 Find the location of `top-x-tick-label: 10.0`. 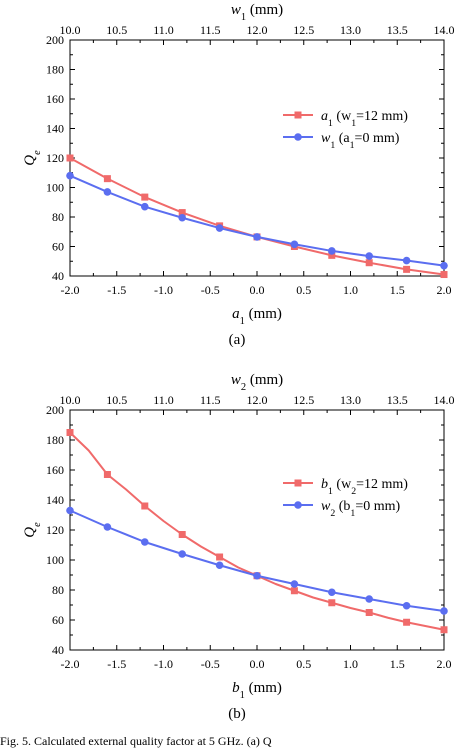

top-x-tick-label: 10.0 is located at coordinates (70, 400).